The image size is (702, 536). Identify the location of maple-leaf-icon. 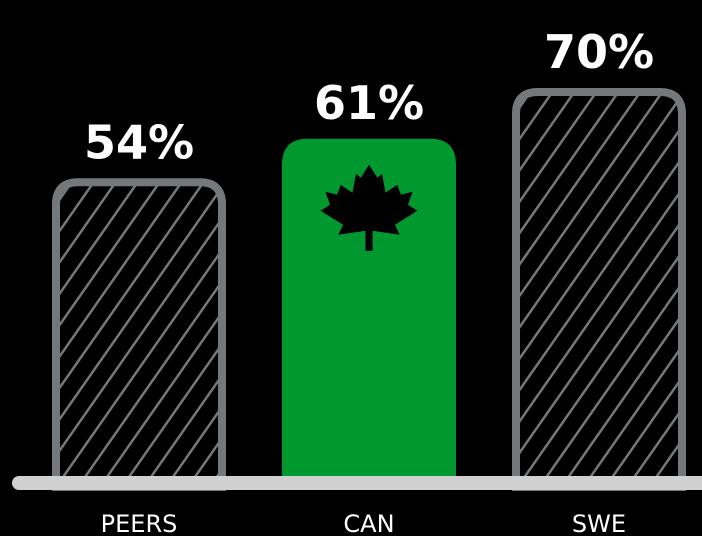
(369, 207).